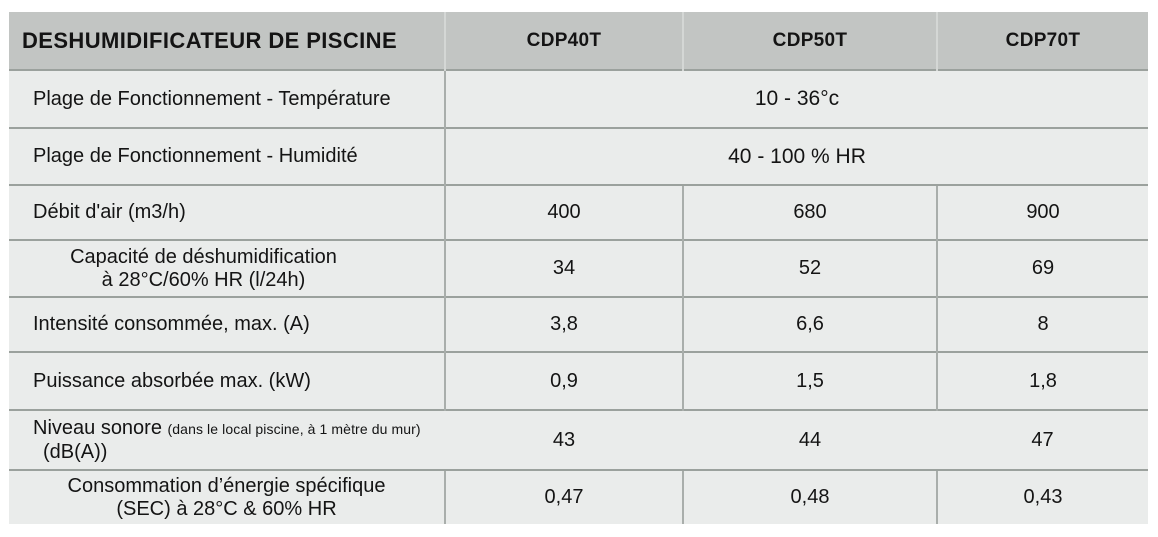 The height and width of the screenshot is (537, 1158). Describe the element at coordinates (809, 380) in the screenshot. I see `spec-value-cell: 1,5` at that location.